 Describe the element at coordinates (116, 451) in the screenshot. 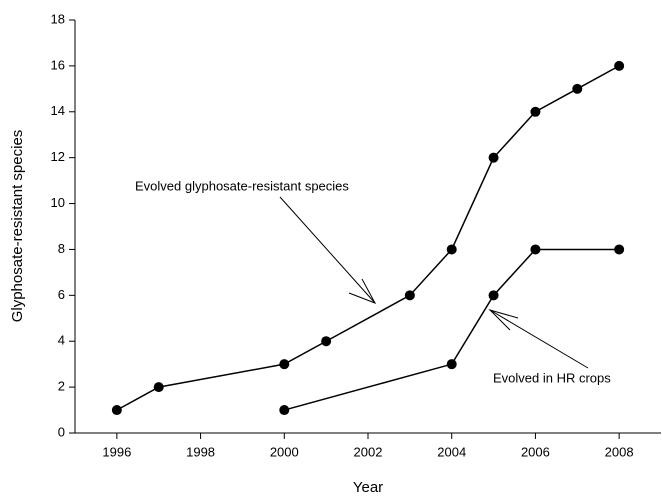

I see `x-tick-label: 1996` at that location.